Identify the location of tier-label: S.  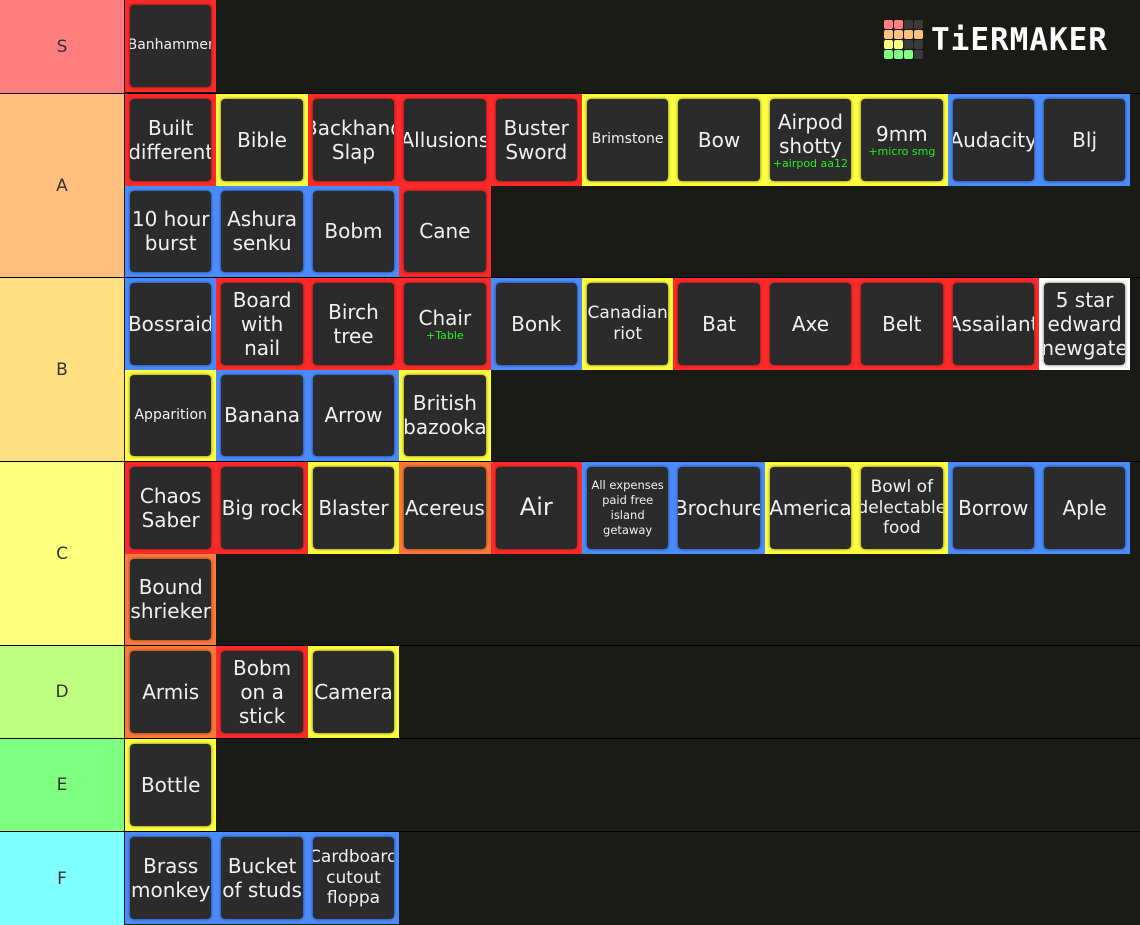
(62, 46).